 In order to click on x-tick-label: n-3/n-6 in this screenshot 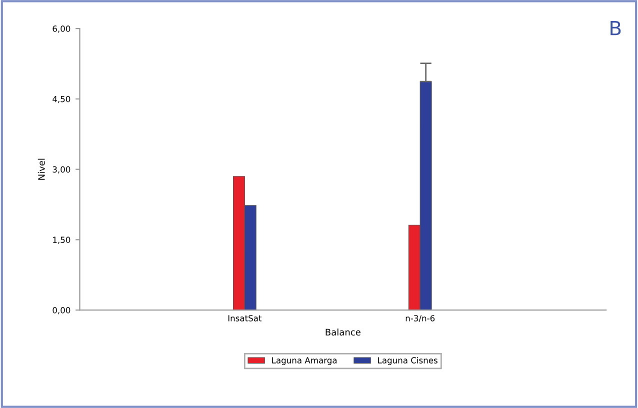, I will do `click(420, 318)`.